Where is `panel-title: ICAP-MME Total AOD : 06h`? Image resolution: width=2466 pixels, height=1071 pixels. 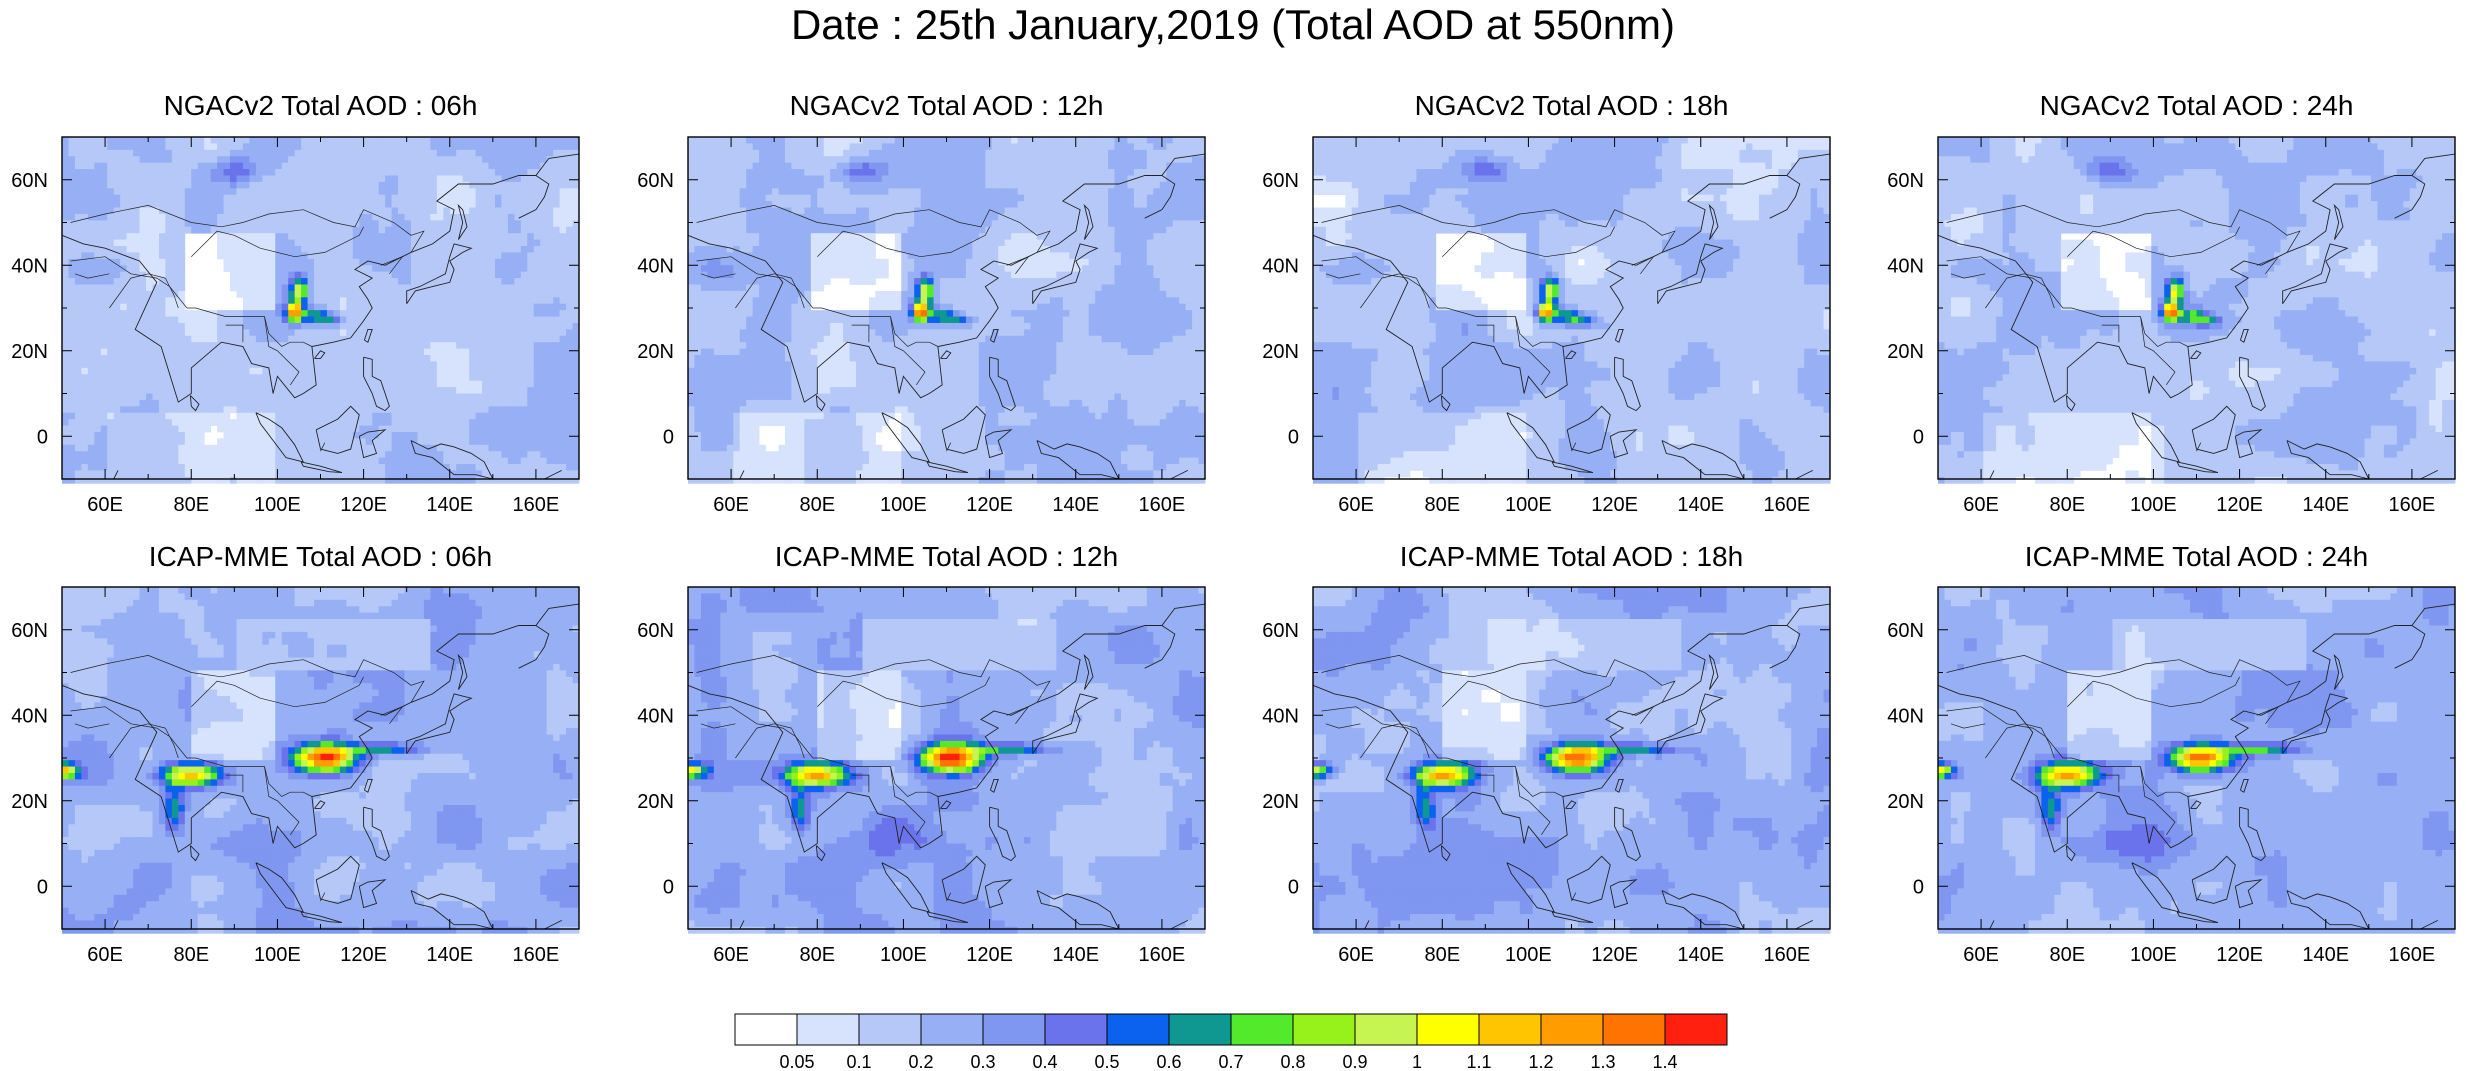
panel-title: ICAP-MME Total AOD : 06h is located at coordinates (321, 557).